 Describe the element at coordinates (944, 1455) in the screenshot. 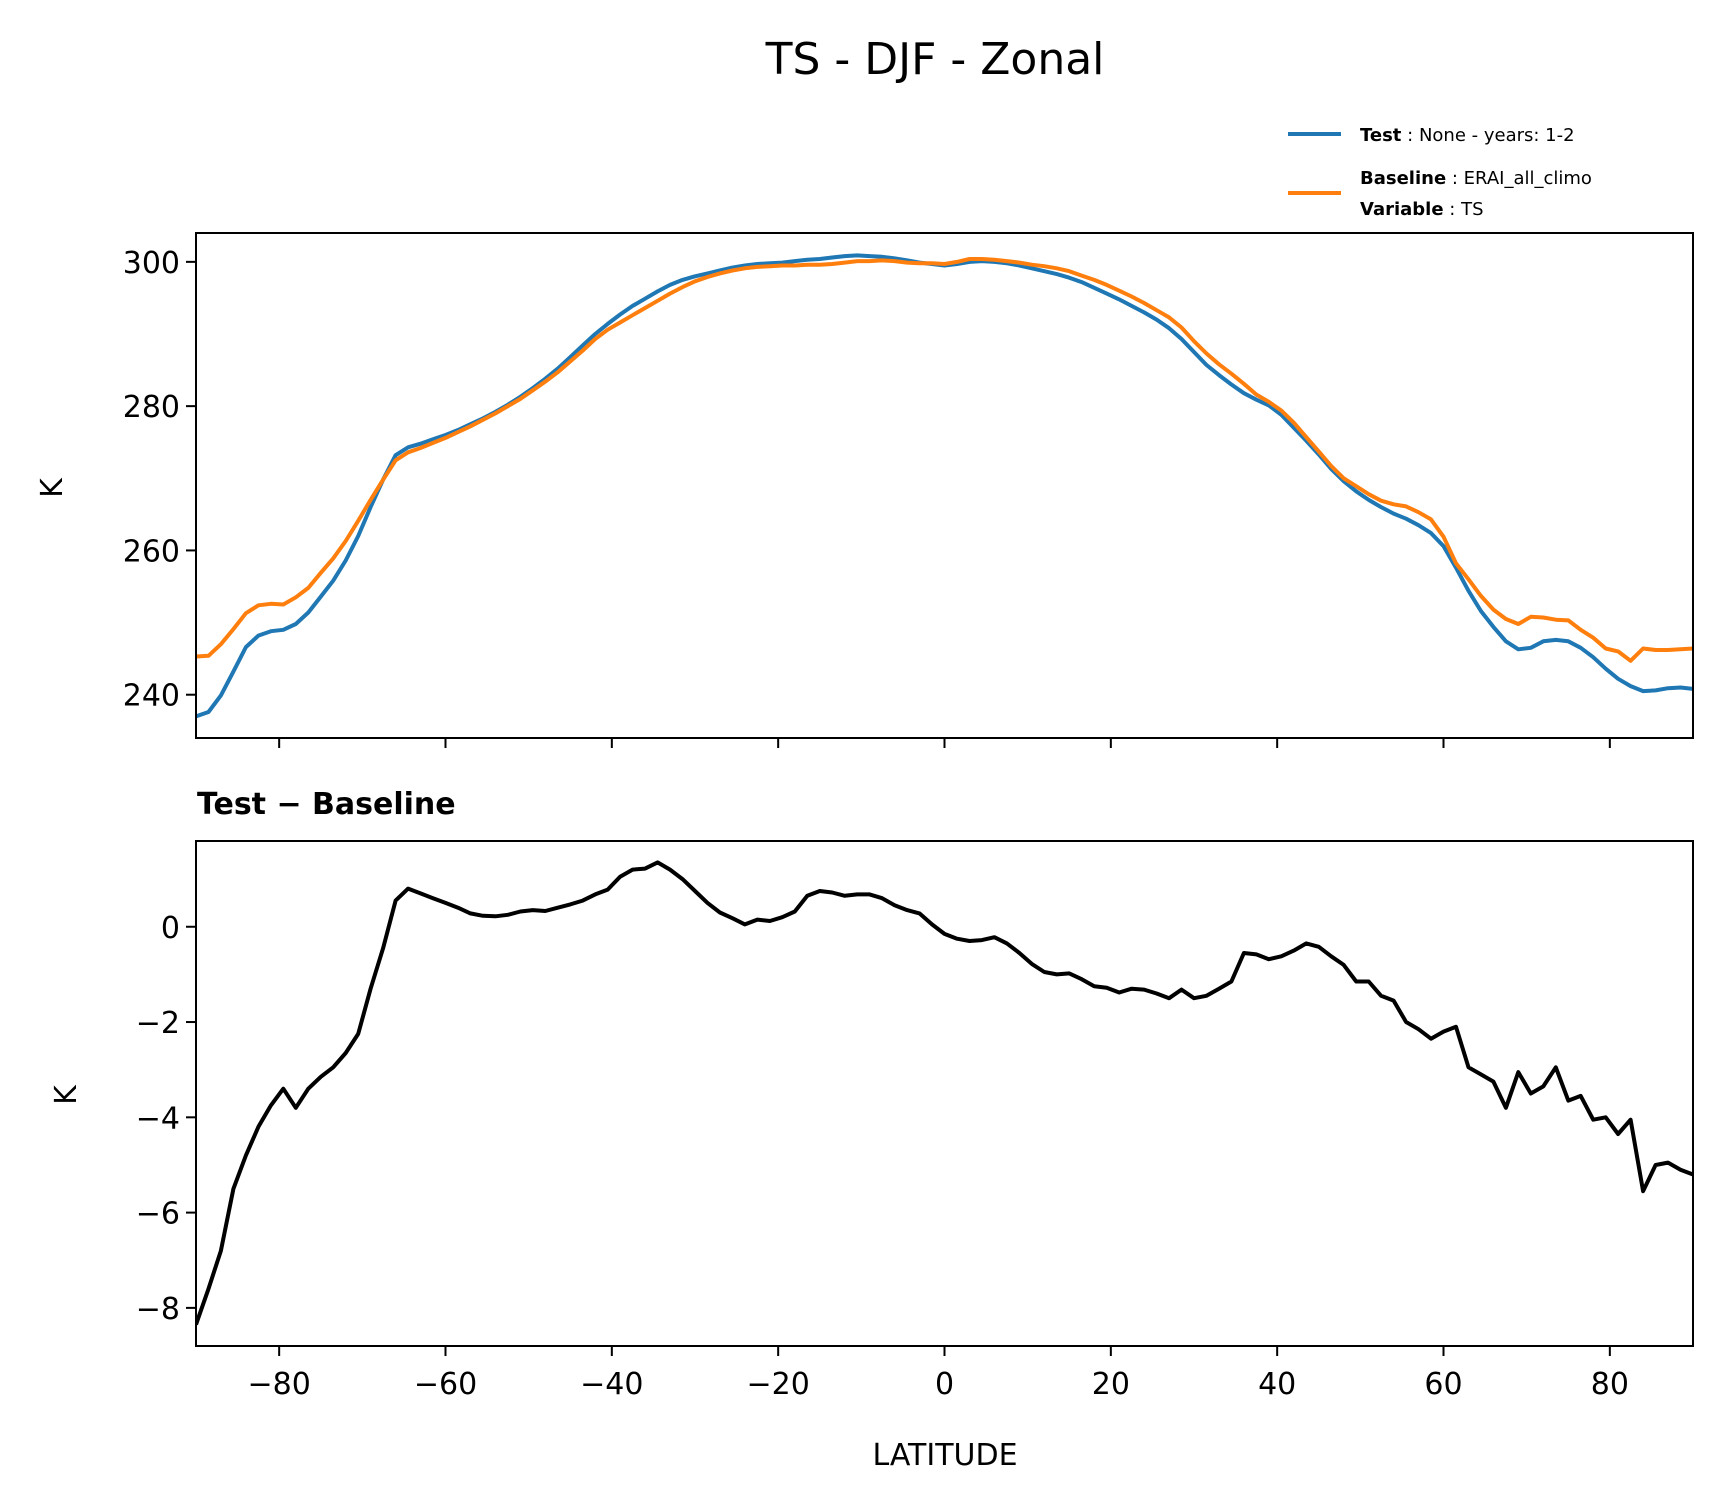

I see `x-axis-label: LATITUDE` at that location.